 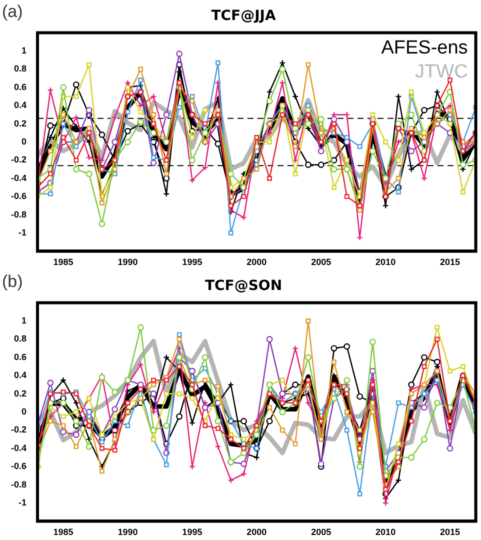 I want to click on text: JTWC, so click(x=441, y=72).